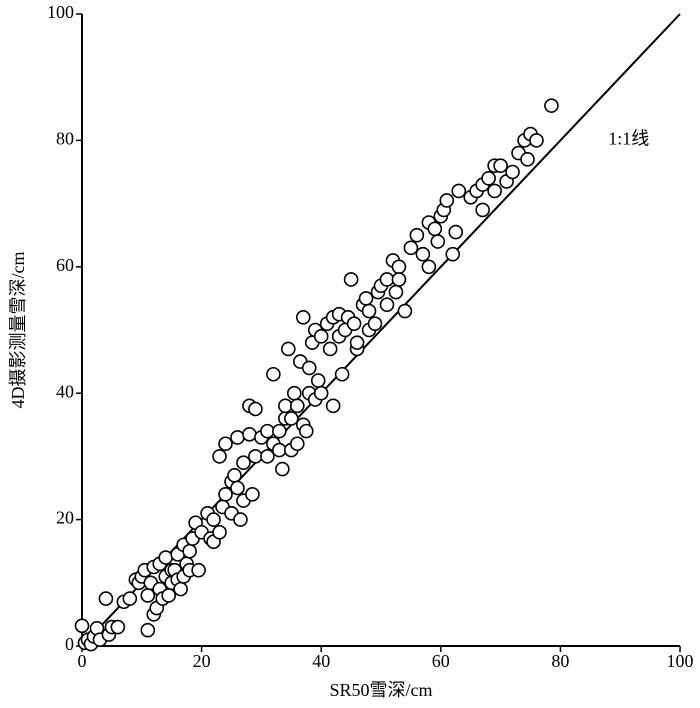  What do you see at coordinates (560, 661) in the screenshot?
I see `x-tick-label: 80` at bounding box center [560, 661].